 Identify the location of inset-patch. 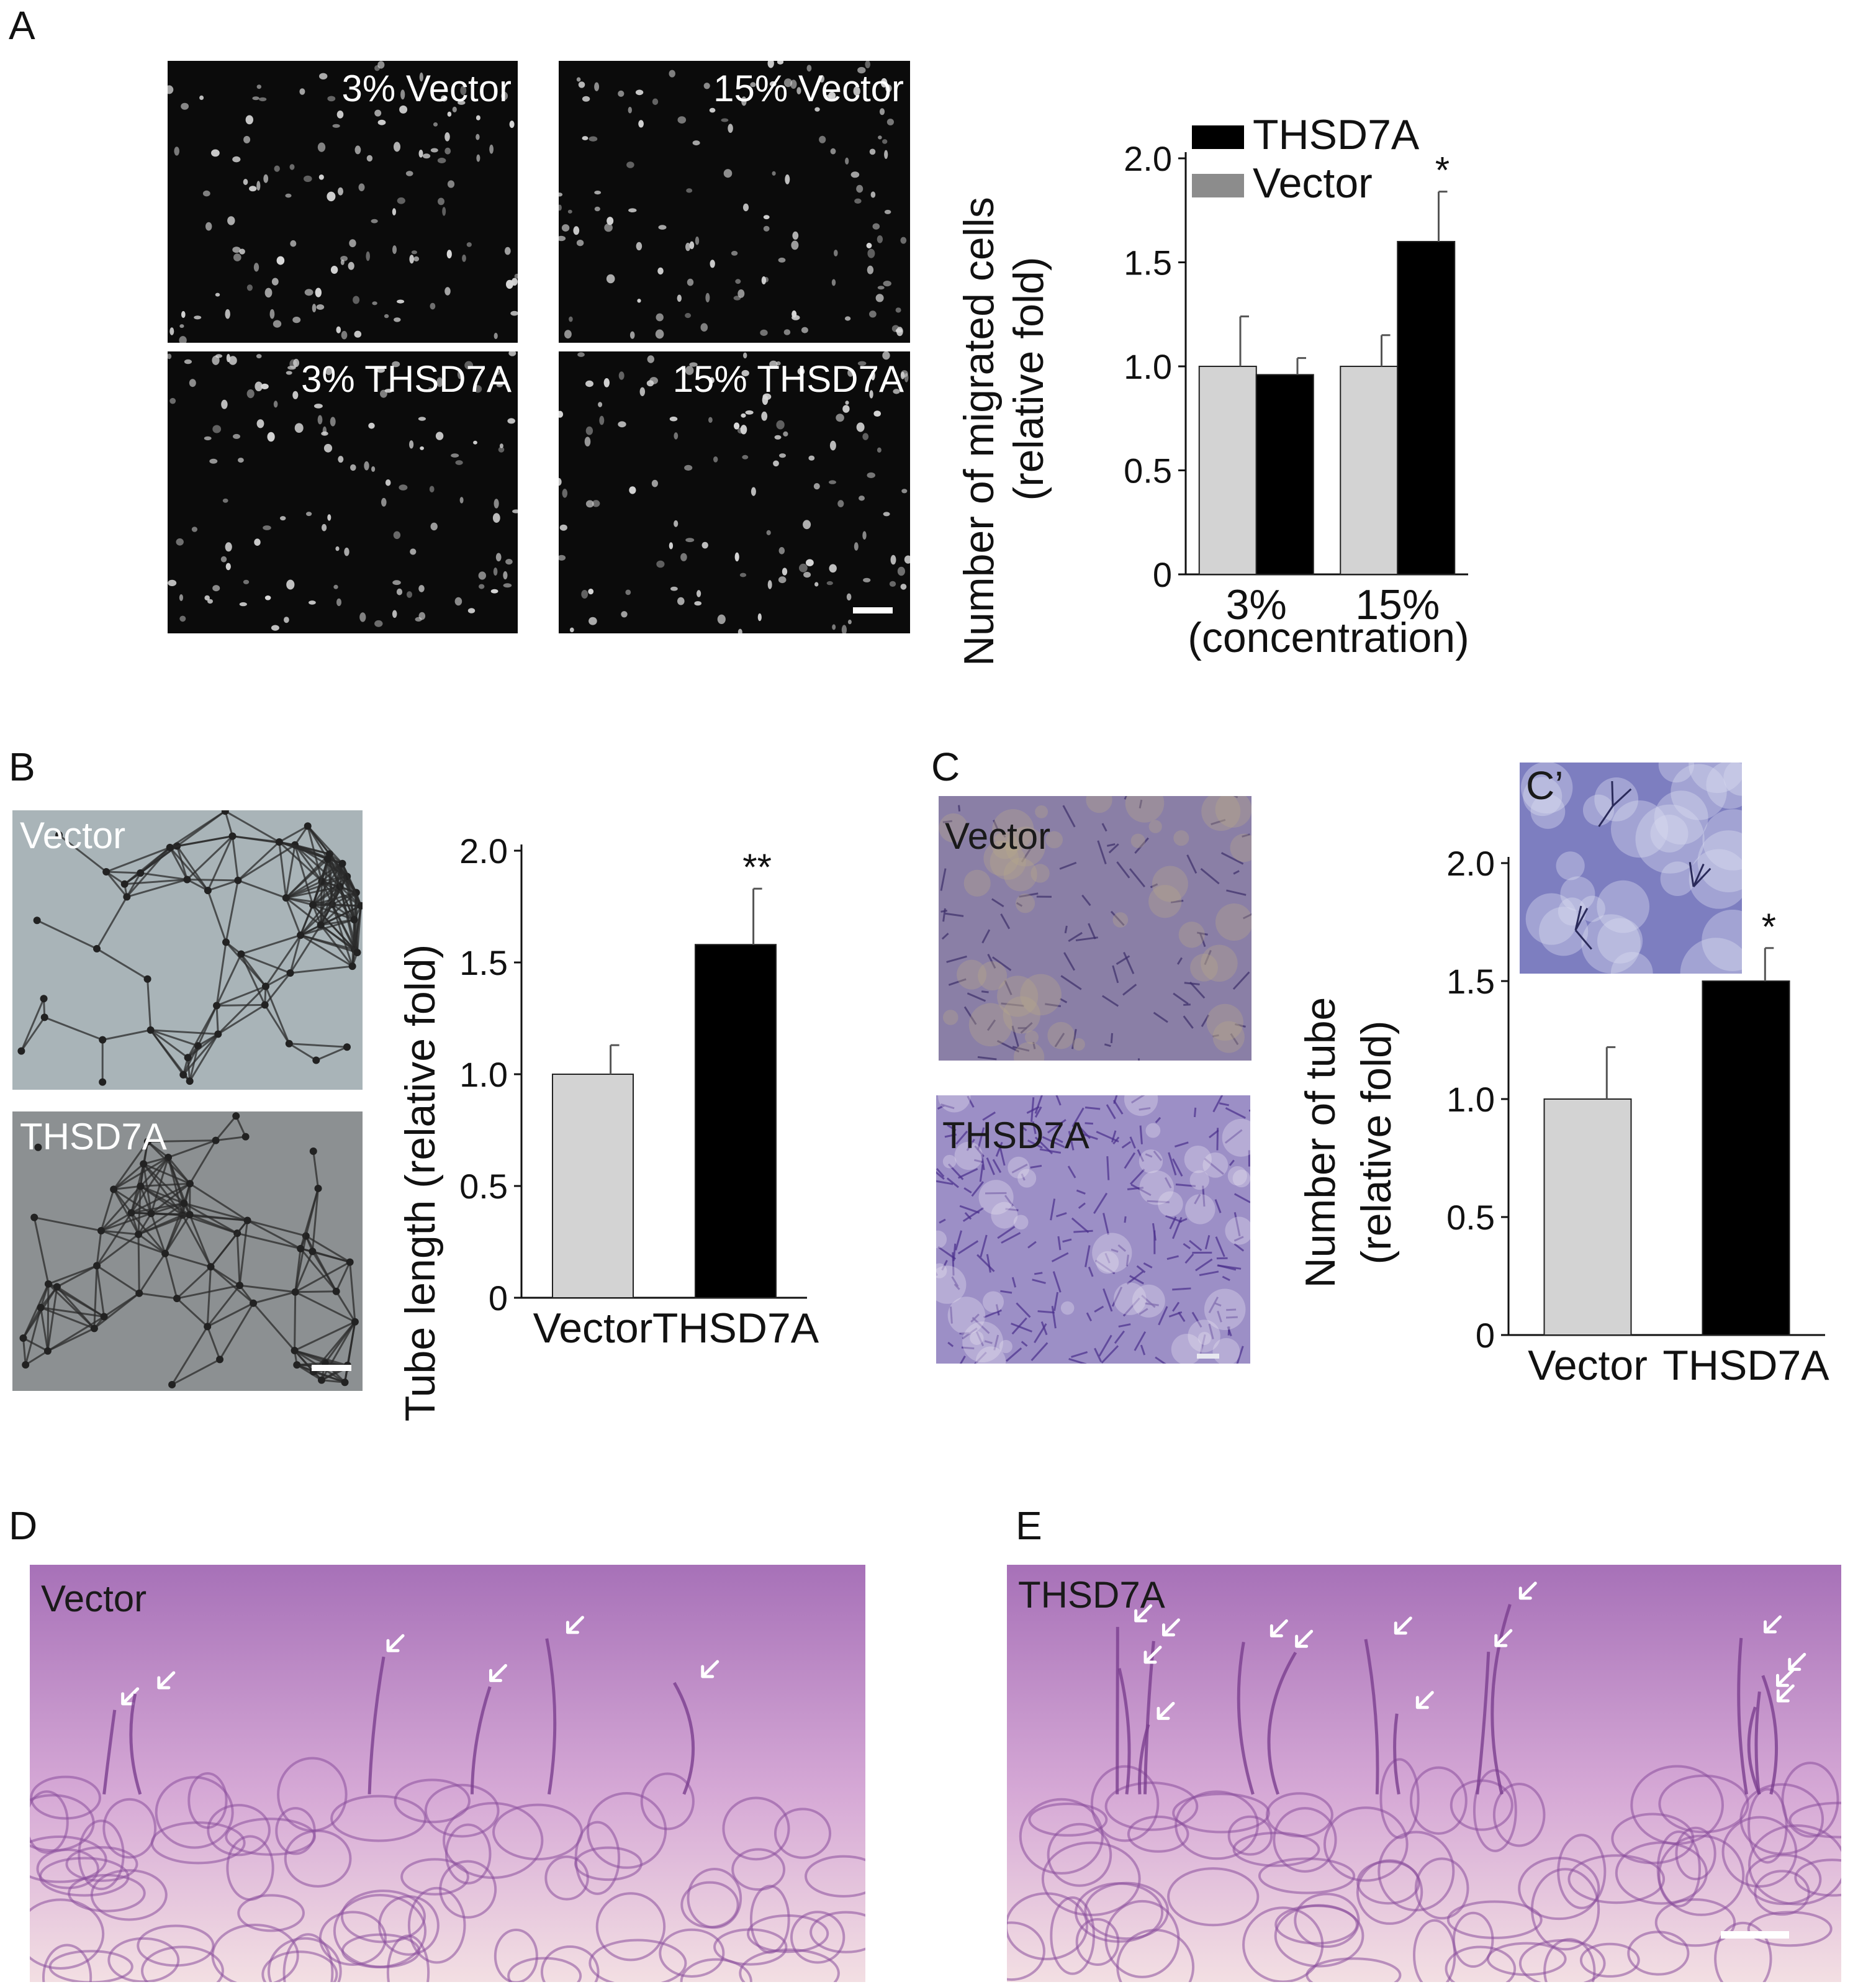
(1732, 779).